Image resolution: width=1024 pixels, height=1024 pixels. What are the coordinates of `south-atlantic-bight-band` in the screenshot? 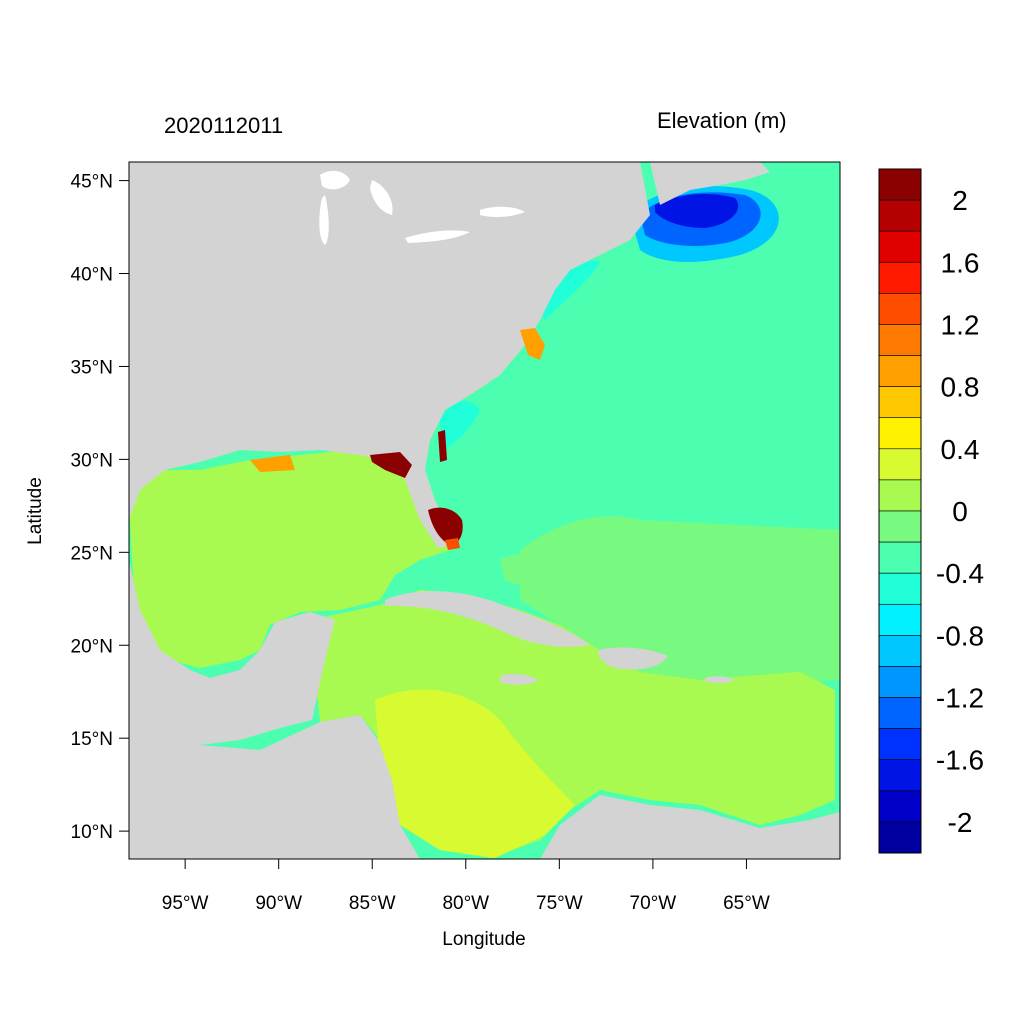 It's located at (460, 425).